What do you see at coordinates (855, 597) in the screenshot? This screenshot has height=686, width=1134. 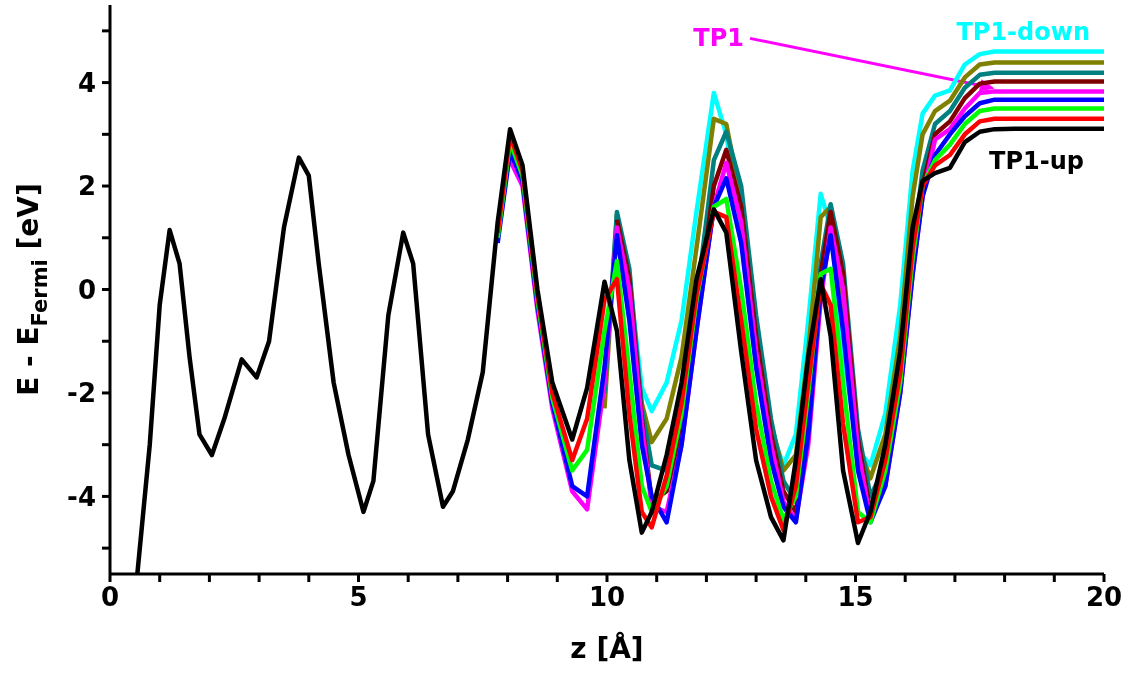 I see `x-tick-label: 15` at bounding box center [855, 597].